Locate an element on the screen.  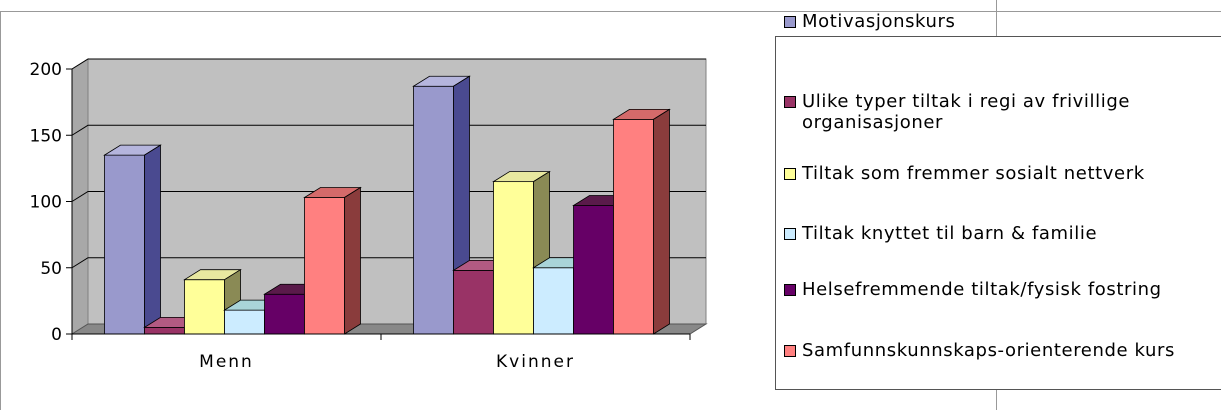
legend-label: Tiltak knyttet til barn & familie is located at coordinates (949, 233).